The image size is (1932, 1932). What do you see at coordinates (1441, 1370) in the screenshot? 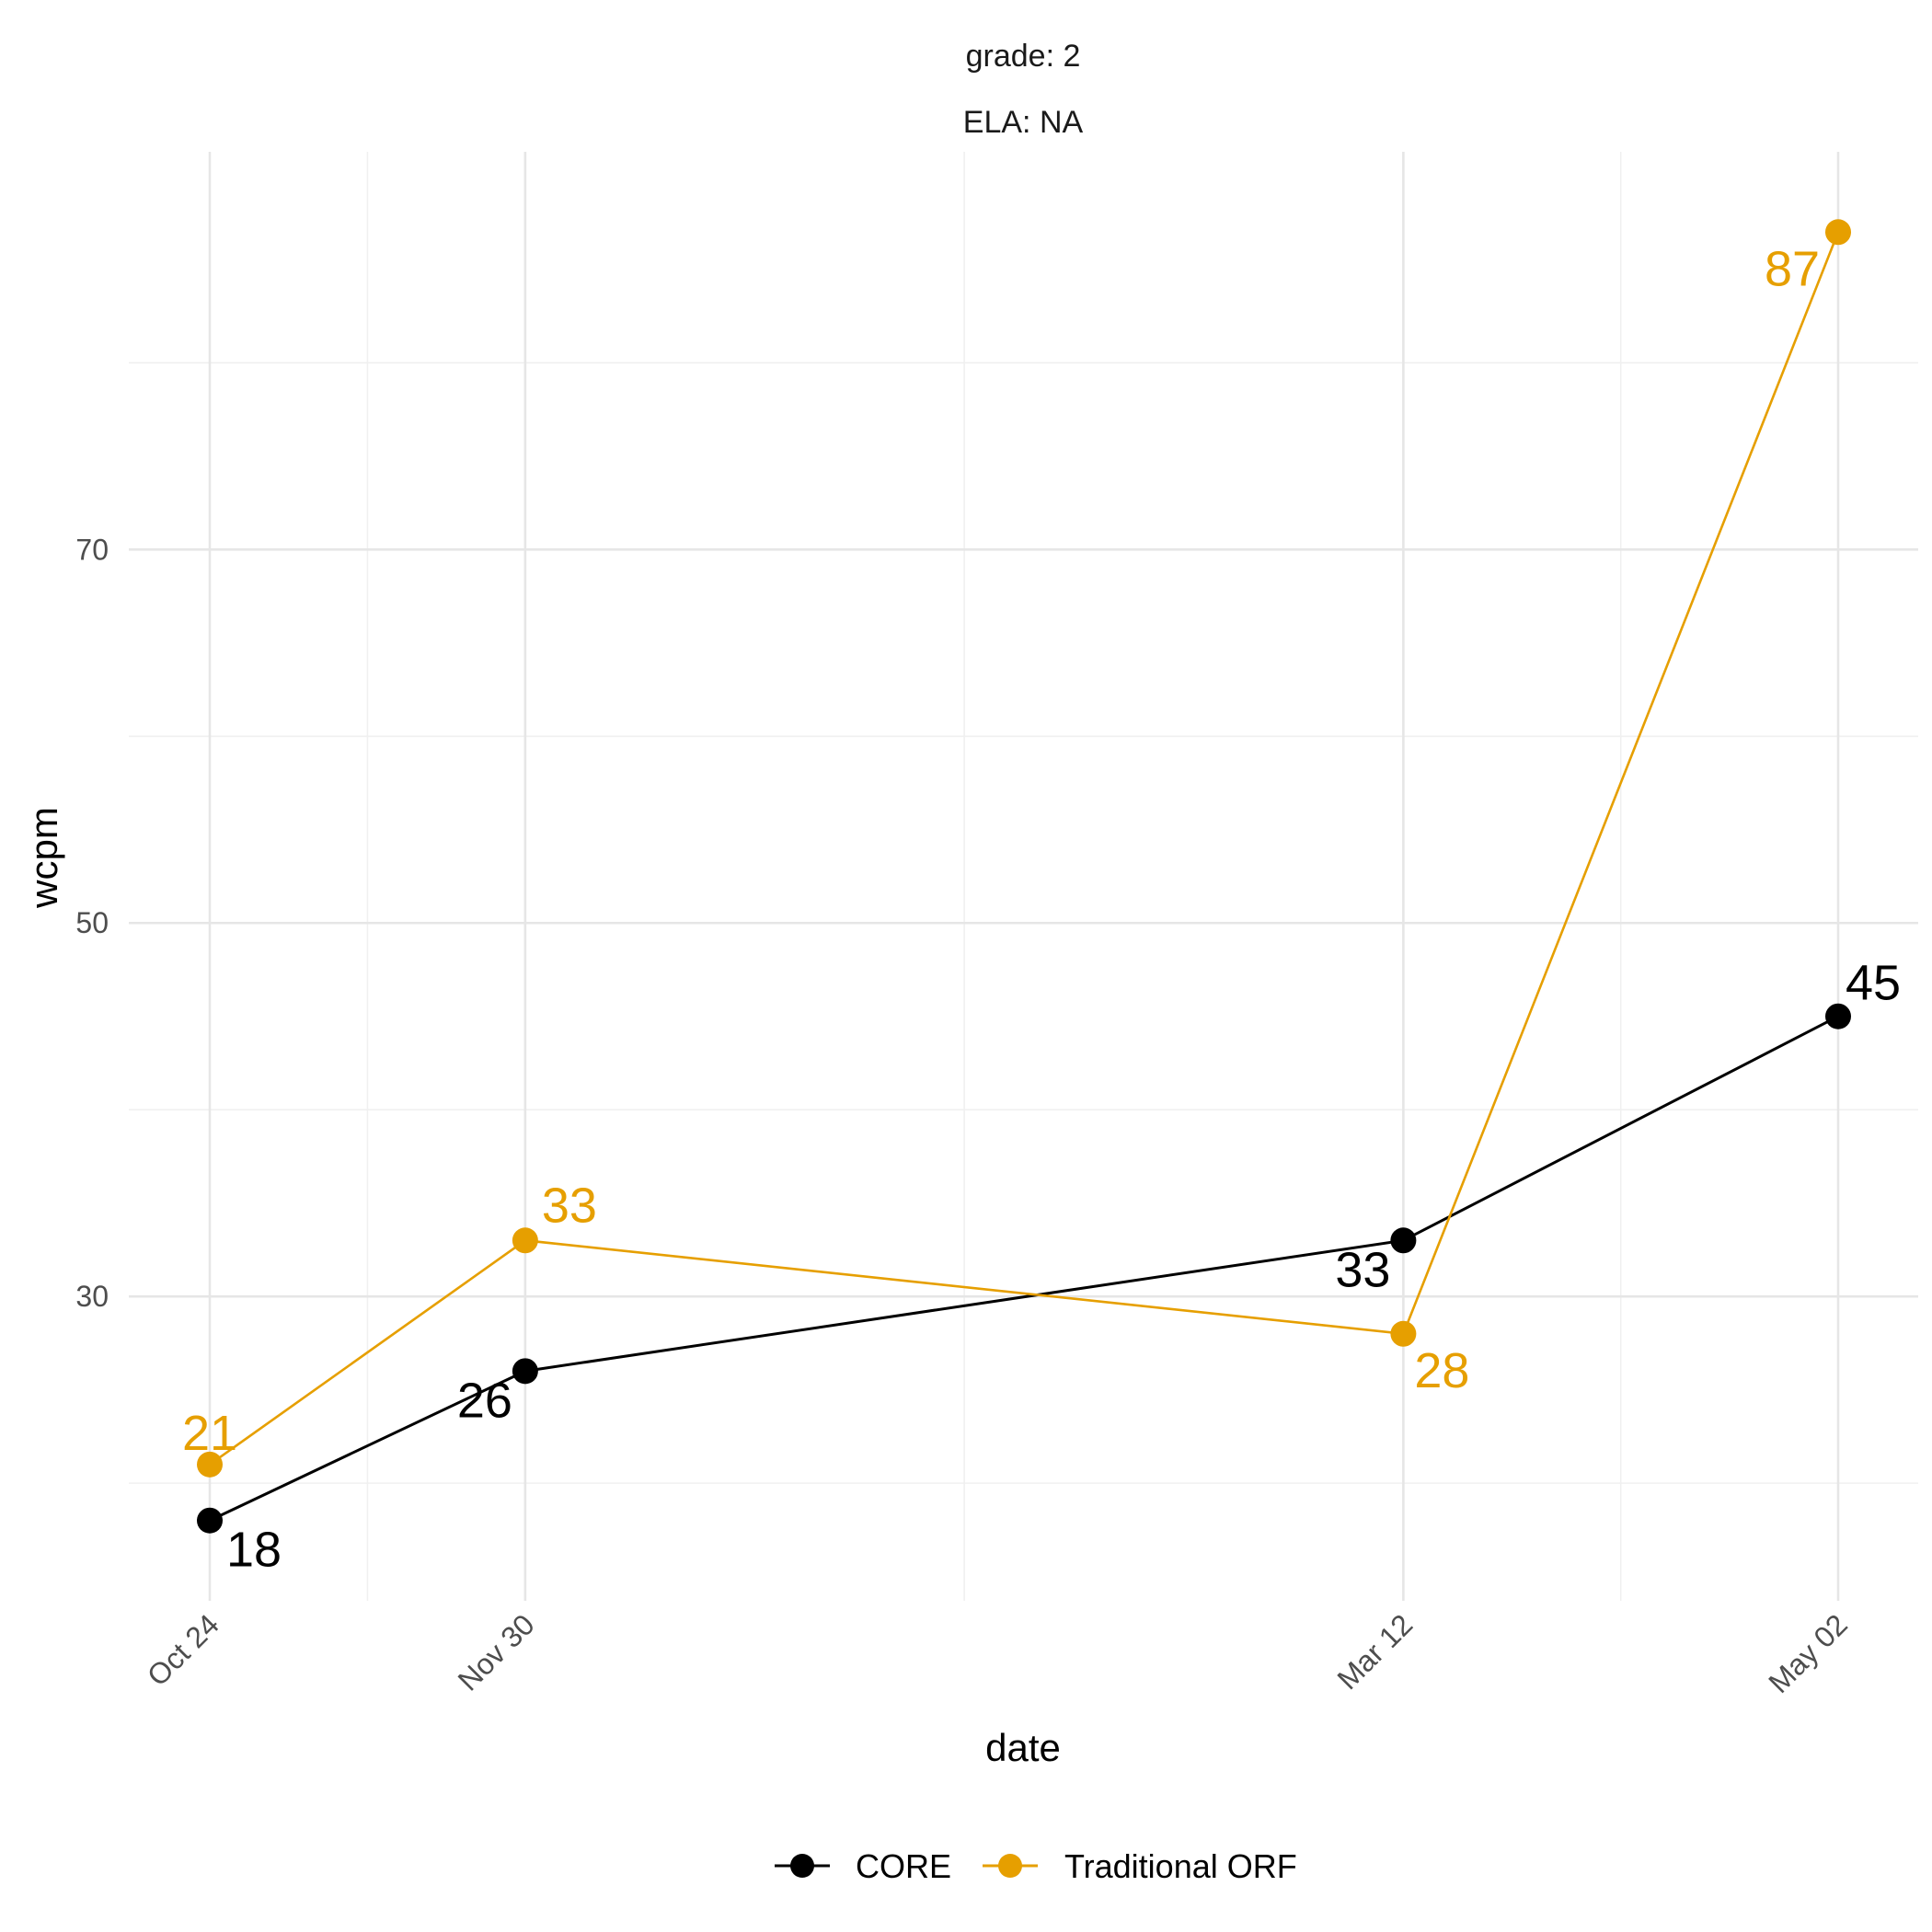
I see `data-label-traditional-orf: 28` at bounding box center [1441, 1370].